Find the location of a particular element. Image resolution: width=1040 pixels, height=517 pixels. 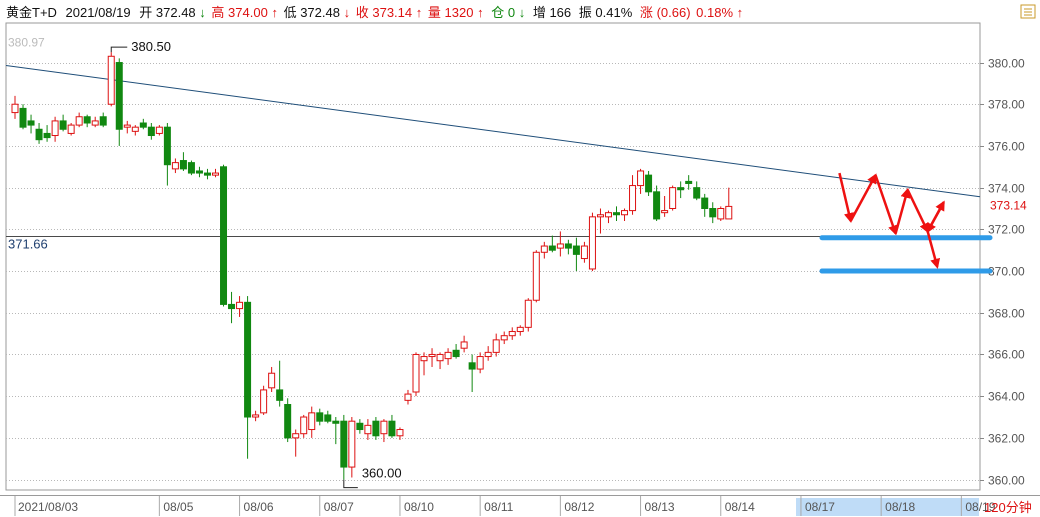

ytick-label: 362.00 is located at coordinates (1006, 439).